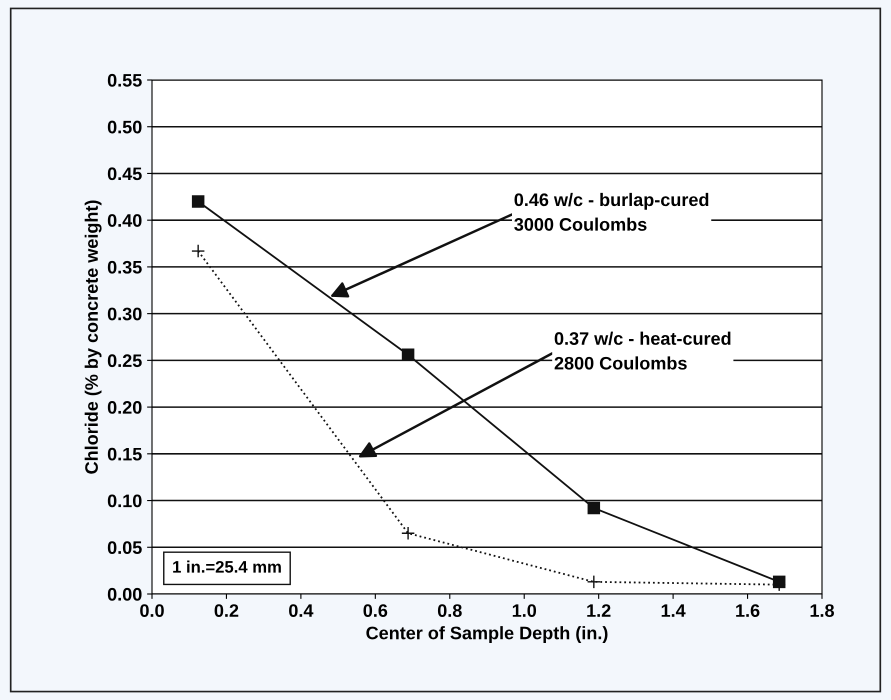 The image size is (891, 700). Describe the element at coordinates (611, 211) in the screenshot. I see `annotation: 0.46 w/c - burlap-cured 3000 Coulombs` at that location.